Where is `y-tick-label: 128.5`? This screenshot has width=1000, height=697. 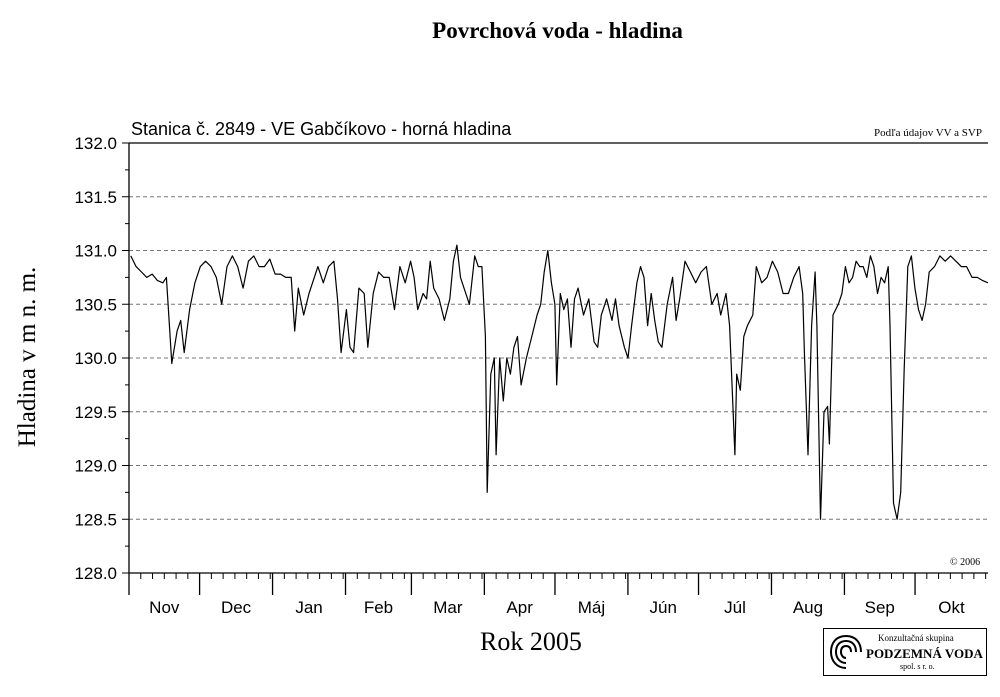 y-tick-label: 128.5 is located at coordinates (95, 519).